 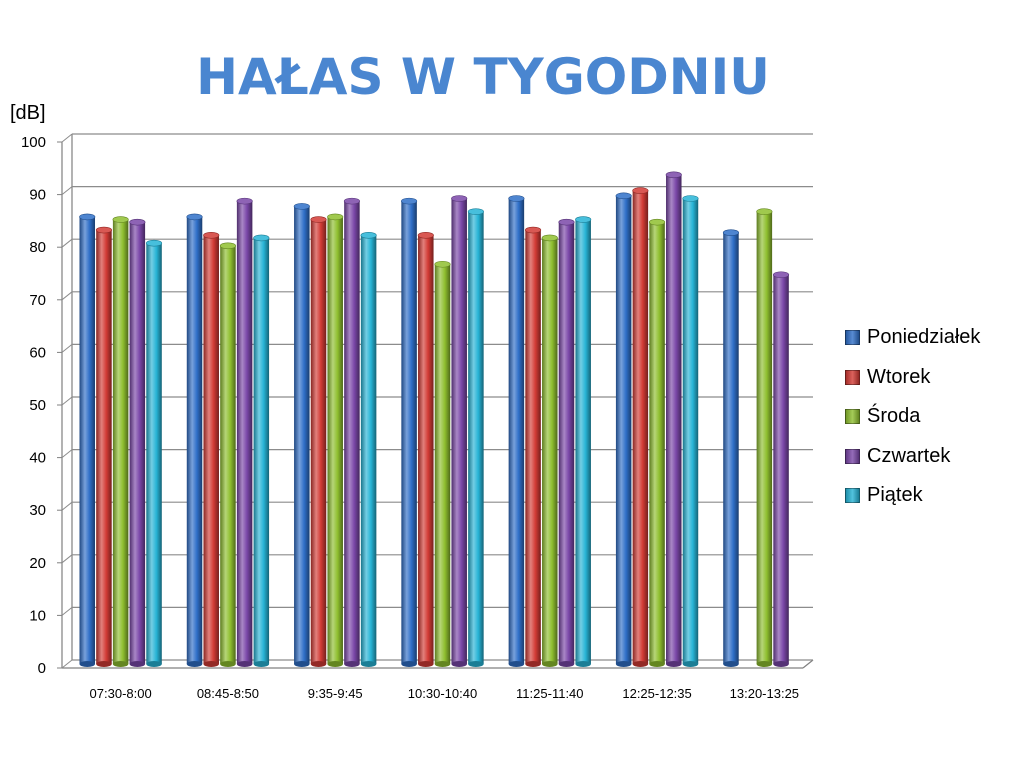 I want to click on y-tick-label: 20, so click(x=37, y=563).